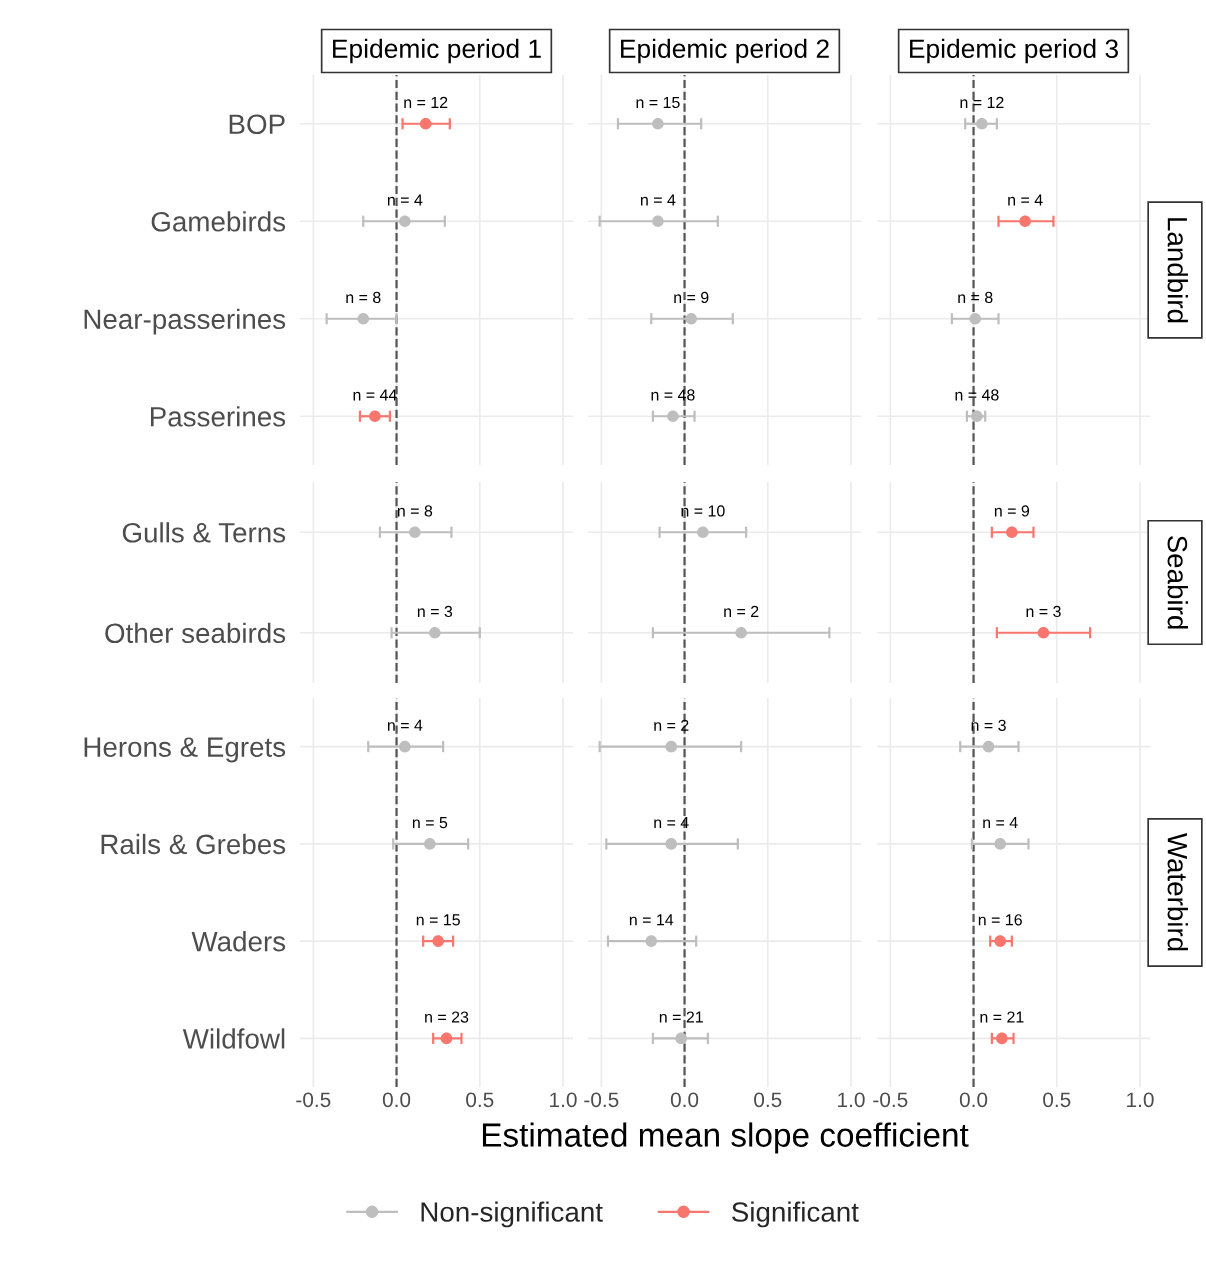 The image size is (1206, 1265). What do you see at coordinates (1177, 270) in the screenshot?
I see `y2-axis-title: Landbird` at bounding box center [1177, 270].